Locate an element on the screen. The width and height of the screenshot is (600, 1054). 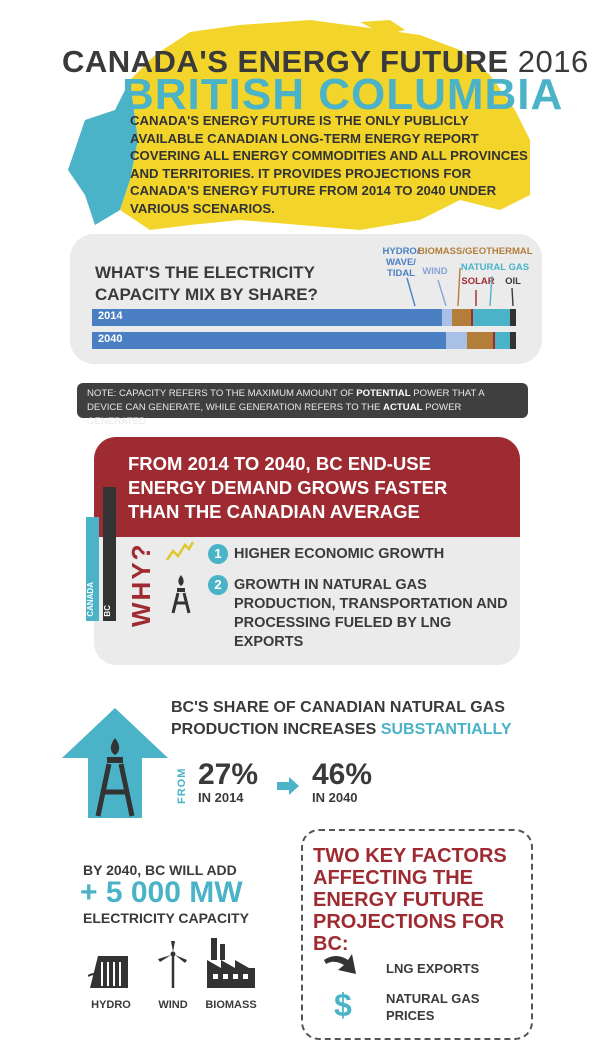
bar-segment-natural-gas-2040 is located at coordinates (502, 340).